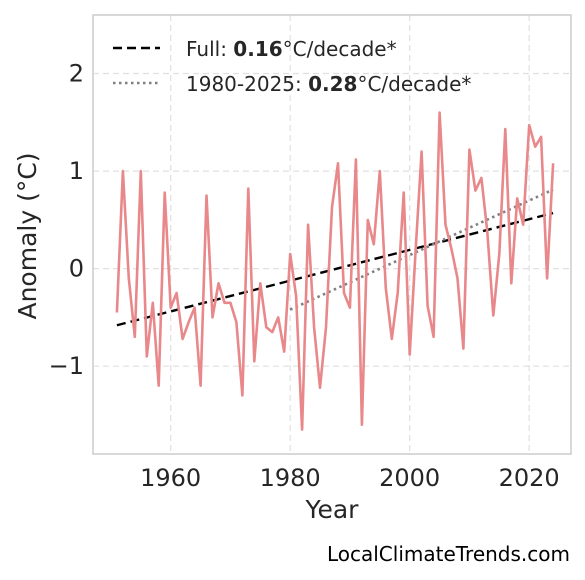  What do you see at coordinates (529, 478) in the screenshot?
I see `x-tick-label: 2020` at bounding box center [529, 478].